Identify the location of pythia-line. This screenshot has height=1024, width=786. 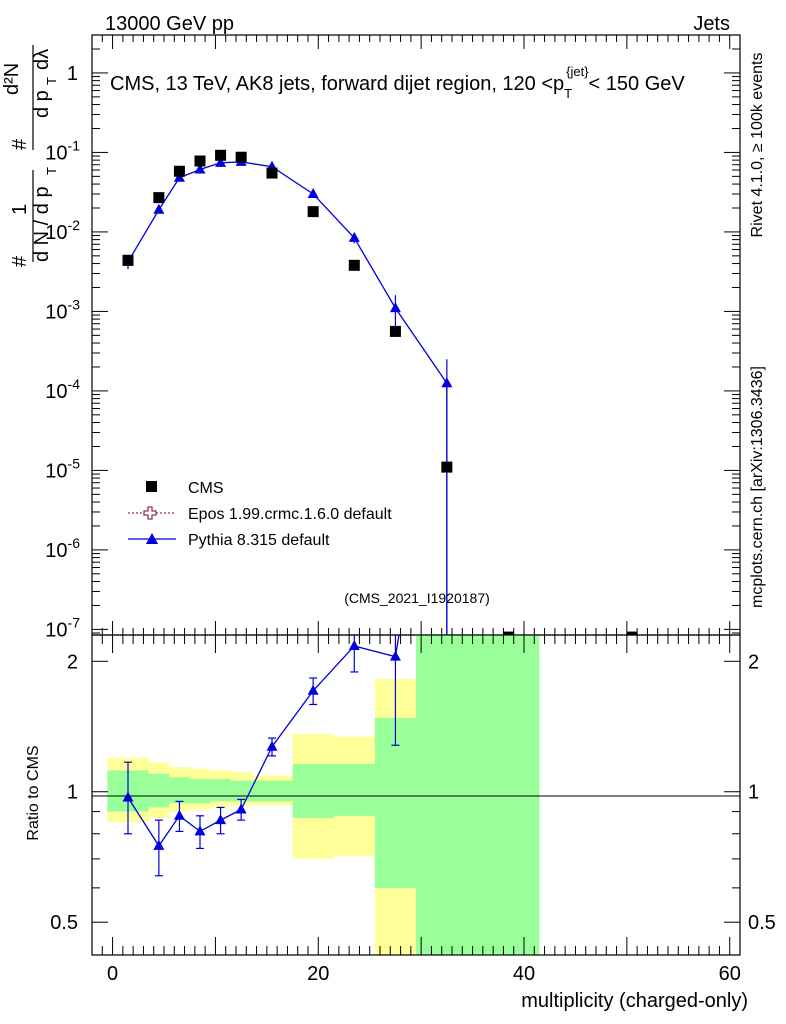
(287, 272).